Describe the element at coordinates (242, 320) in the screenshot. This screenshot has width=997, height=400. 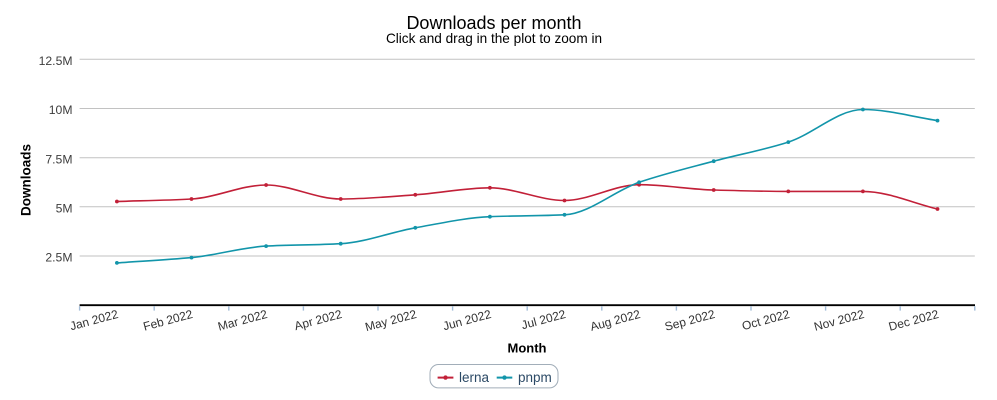
I see `svg-text: Mar 2022` at that location.